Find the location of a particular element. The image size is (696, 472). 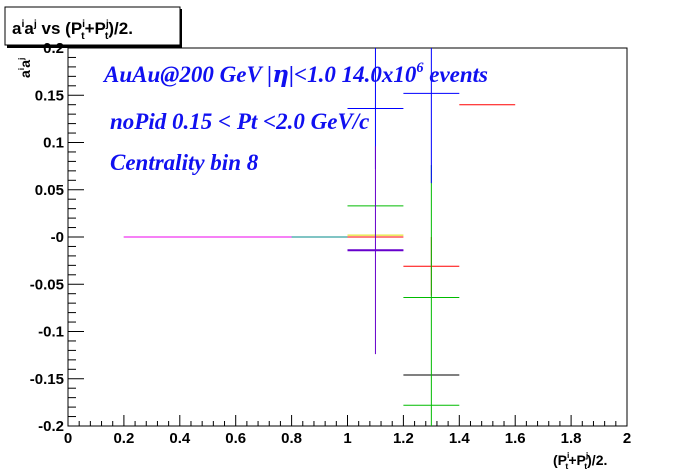

title-shadow-bottom is located at coordinates (94, 46).